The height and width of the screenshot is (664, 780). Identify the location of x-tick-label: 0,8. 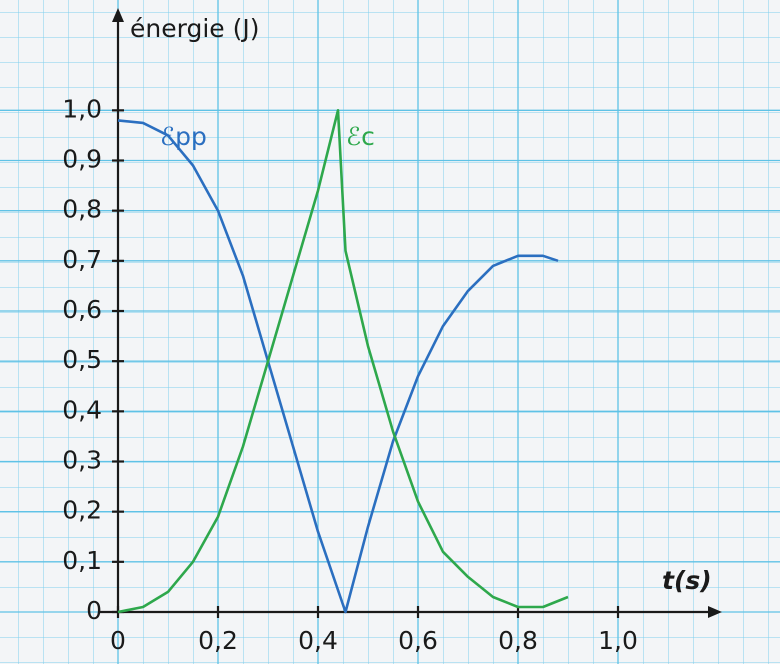
(518, 640).